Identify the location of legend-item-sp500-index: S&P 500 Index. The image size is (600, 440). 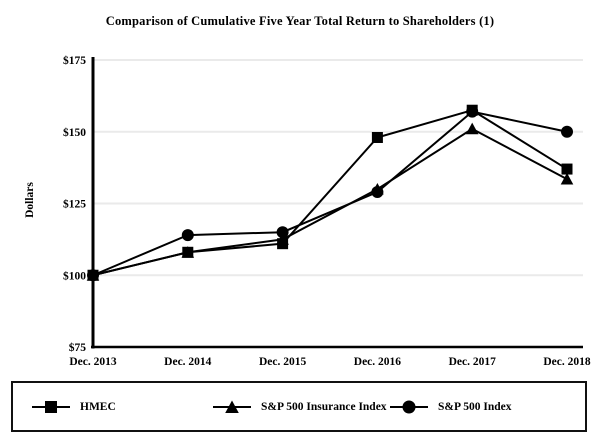
(451, 407).